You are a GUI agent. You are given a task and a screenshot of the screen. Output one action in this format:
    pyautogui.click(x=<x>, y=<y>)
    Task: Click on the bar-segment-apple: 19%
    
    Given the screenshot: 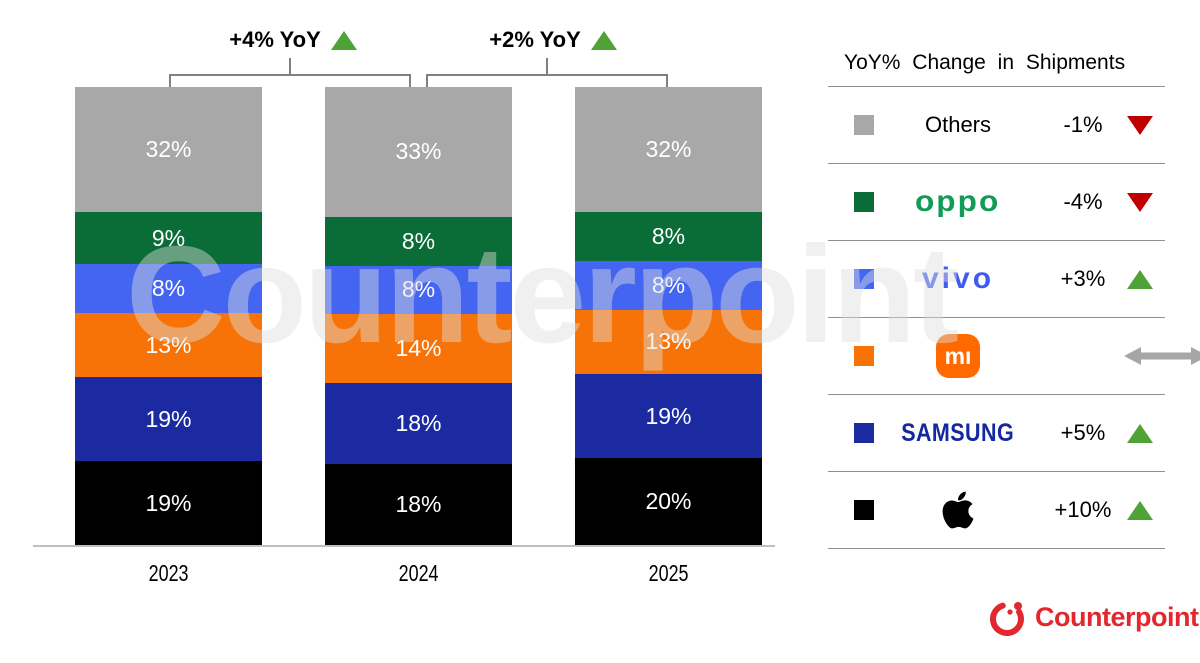 What is the action you would take?
    pyautogui.click(x=168, y=503)
    